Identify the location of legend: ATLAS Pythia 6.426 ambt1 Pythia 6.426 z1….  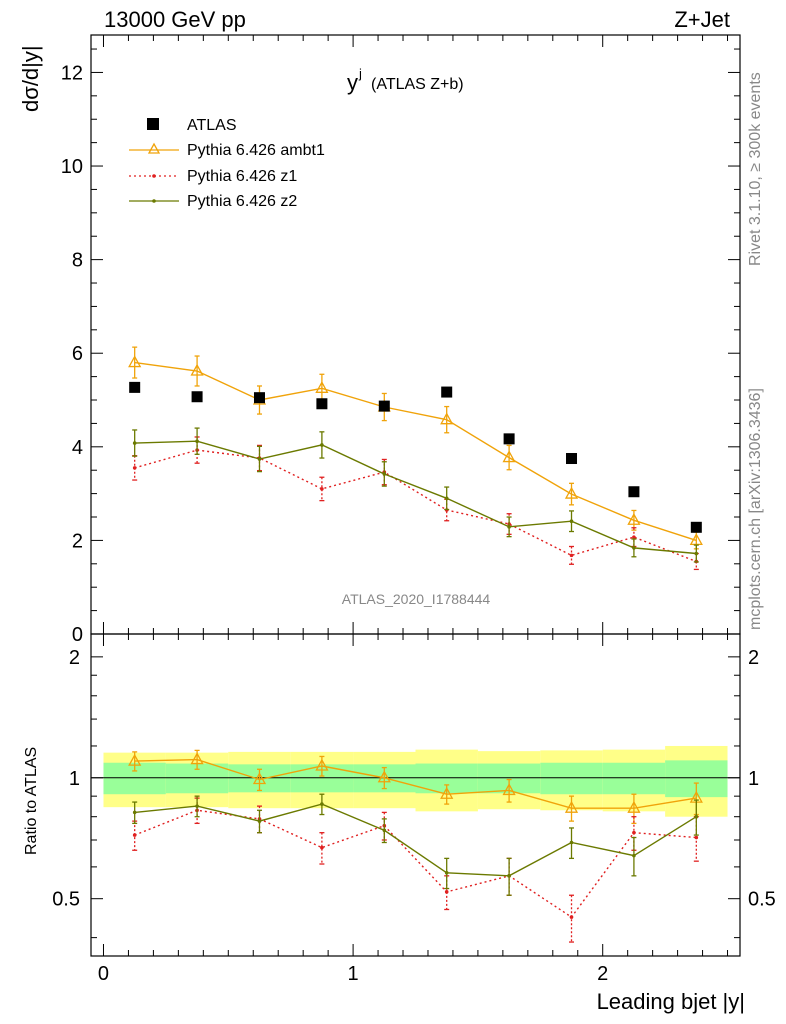
(227, 163).